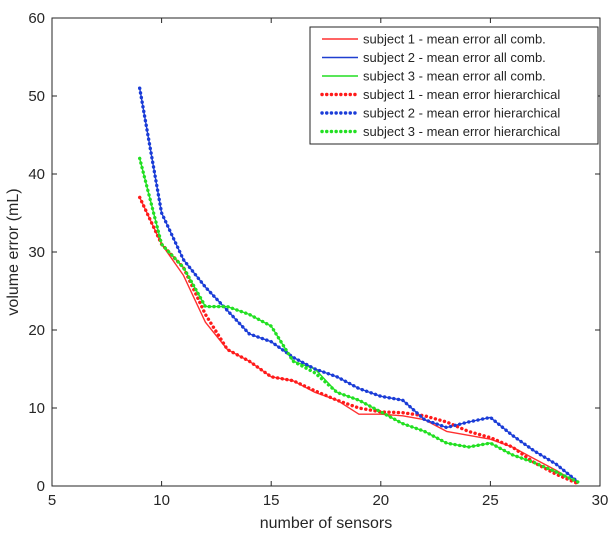 This screenshot has width=614, height=536. I want to click on y-tick-label: 30, so click(36, 252).